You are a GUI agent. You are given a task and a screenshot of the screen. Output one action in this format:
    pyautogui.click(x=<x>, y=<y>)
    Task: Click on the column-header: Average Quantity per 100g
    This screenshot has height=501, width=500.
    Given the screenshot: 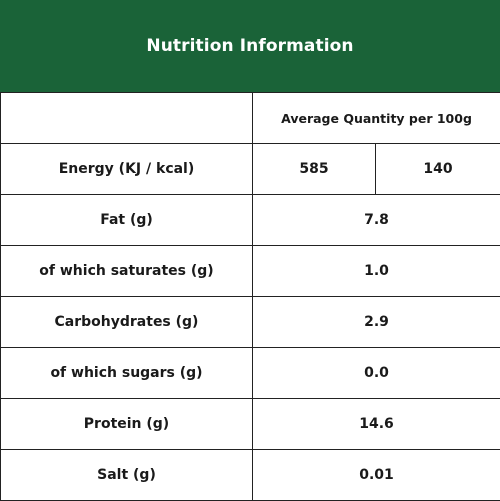 What is the action you would take?
    pyautogui.click(x=376, y=118)
    